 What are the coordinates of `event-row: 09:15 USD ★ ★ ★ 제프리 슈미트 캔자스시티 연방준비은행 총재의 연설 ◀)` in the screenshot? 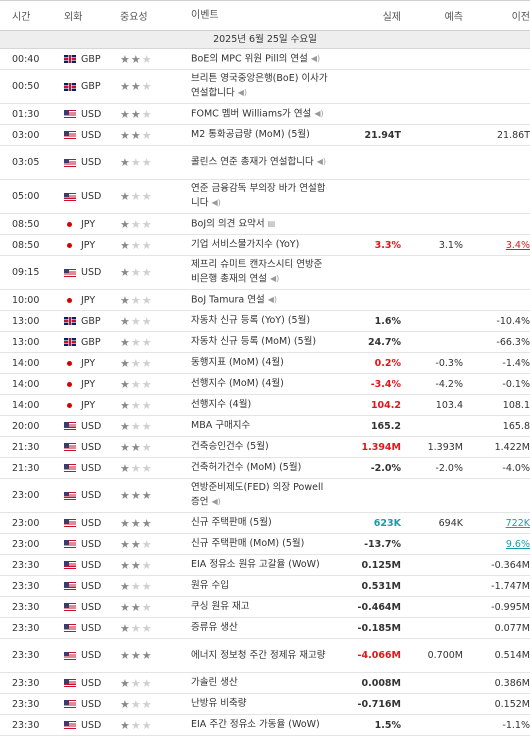 It's located at (265, 273).